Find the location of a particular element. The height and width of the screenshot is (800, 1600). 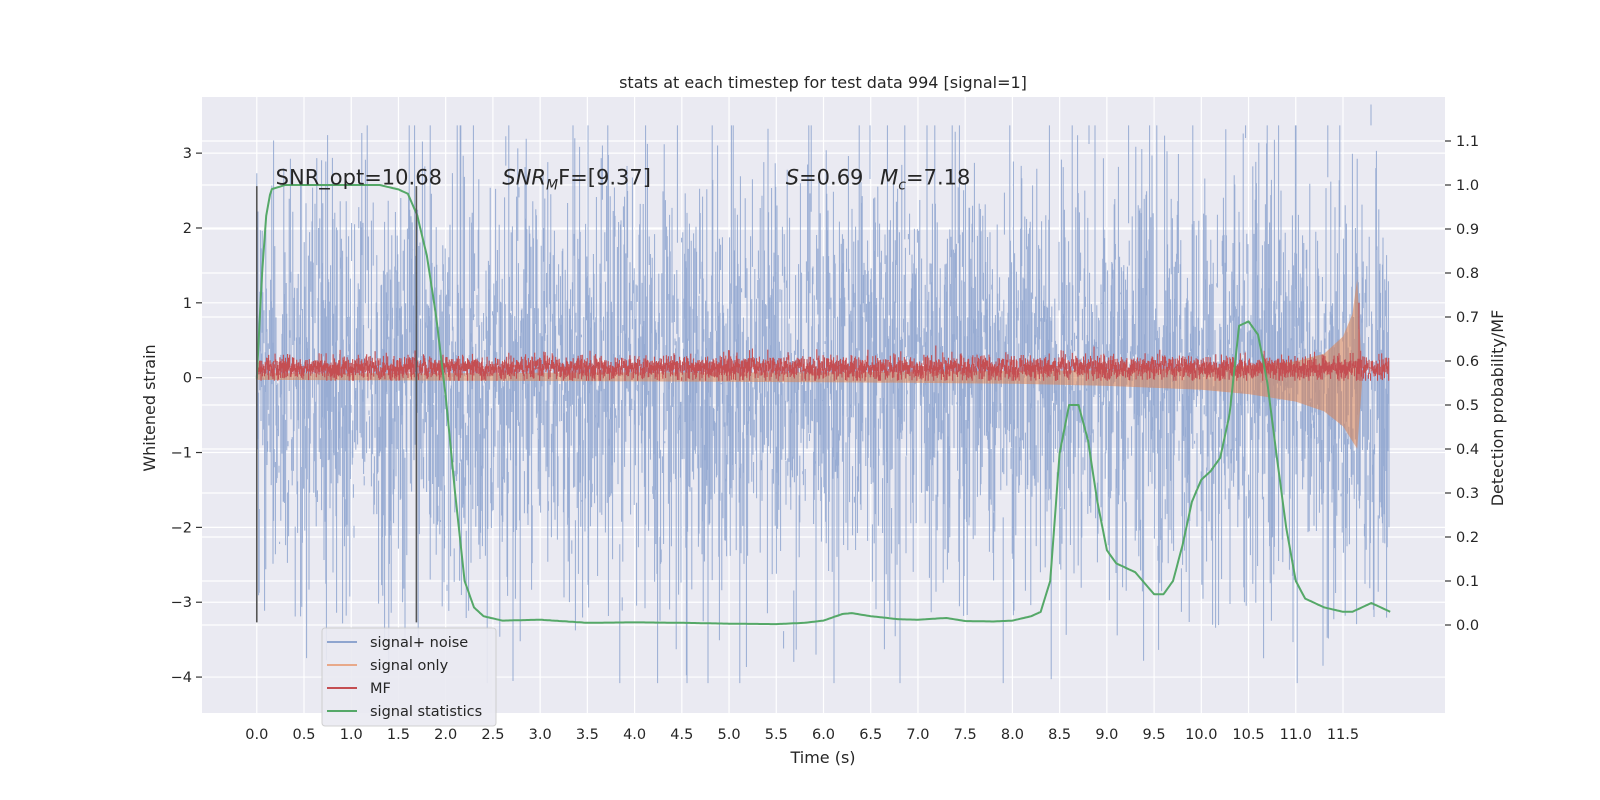

x-axis-label: Time (s) is located at coordinates (822, 757).